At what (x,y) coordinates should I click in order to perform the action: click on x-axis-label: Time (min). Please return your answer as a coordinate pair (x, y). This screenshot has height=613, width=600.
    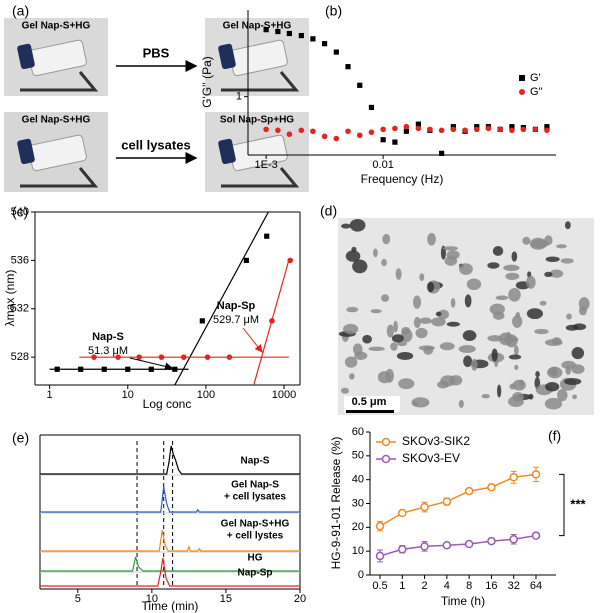
    Looking at the image, I should click on (170, 606).